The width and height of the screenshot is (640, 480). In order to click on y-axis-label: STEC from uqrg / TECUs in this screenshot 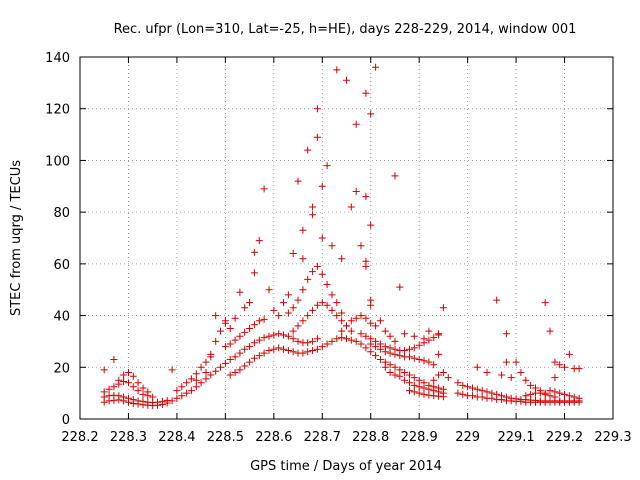, I will do `click(16, 238)`.